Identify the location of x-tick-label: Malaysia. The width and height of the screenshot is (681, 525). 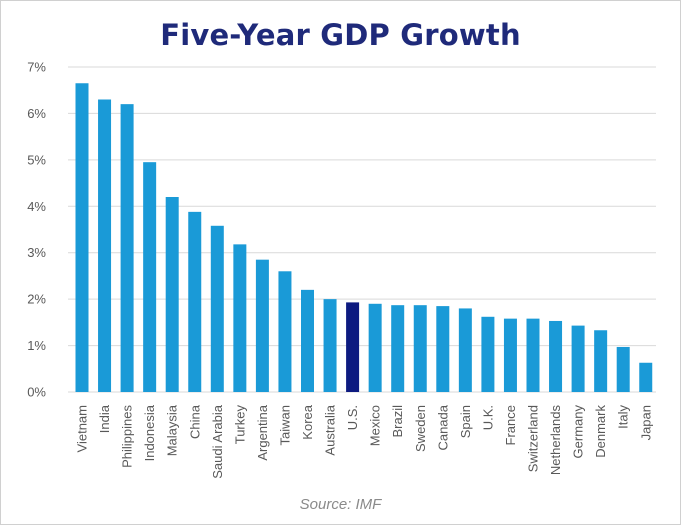
(172, 430).